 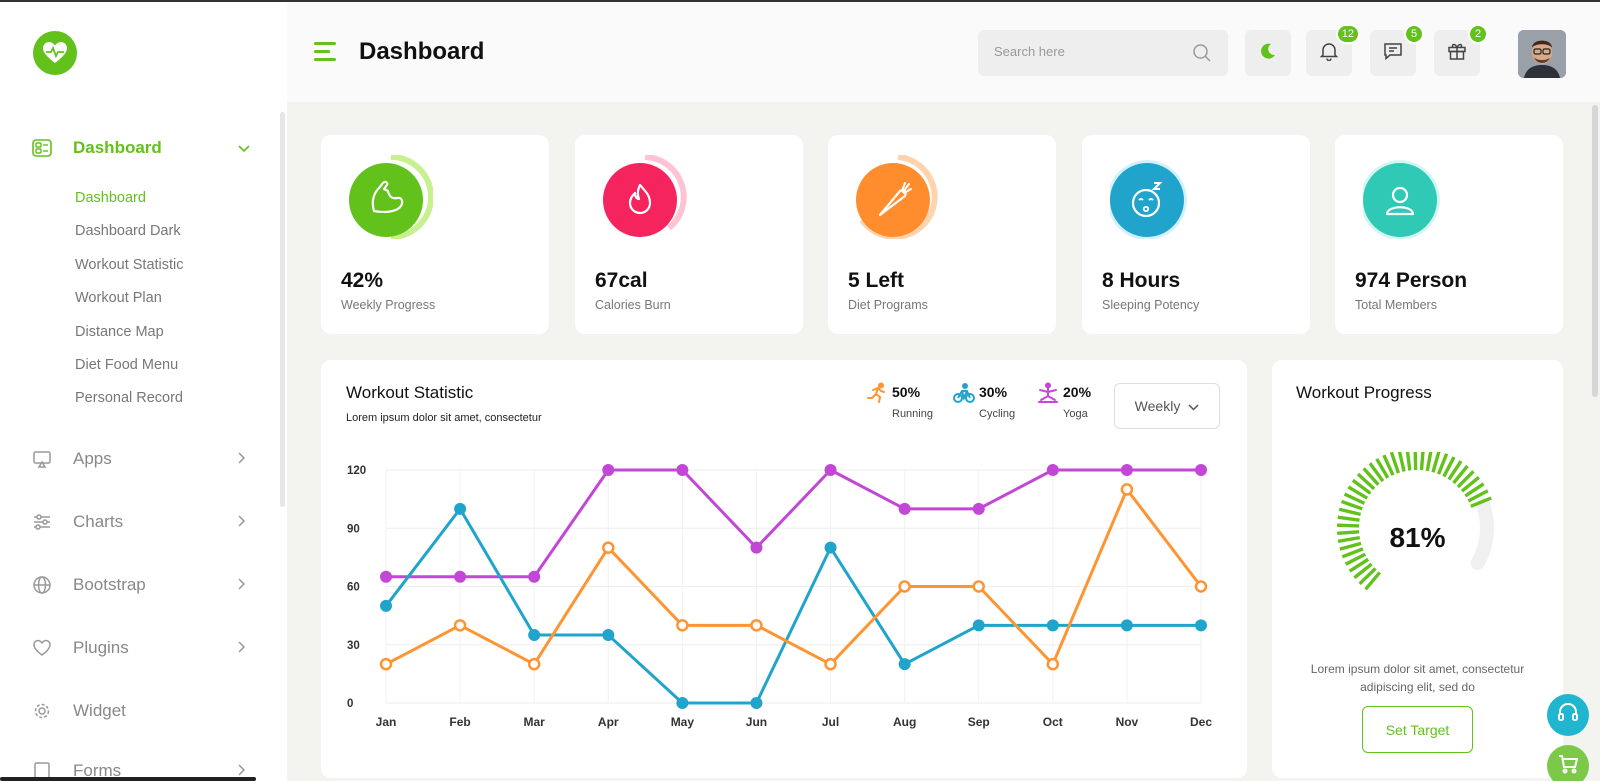 I want to click on dark-mode-toggle, so click(x=1268, y=53).